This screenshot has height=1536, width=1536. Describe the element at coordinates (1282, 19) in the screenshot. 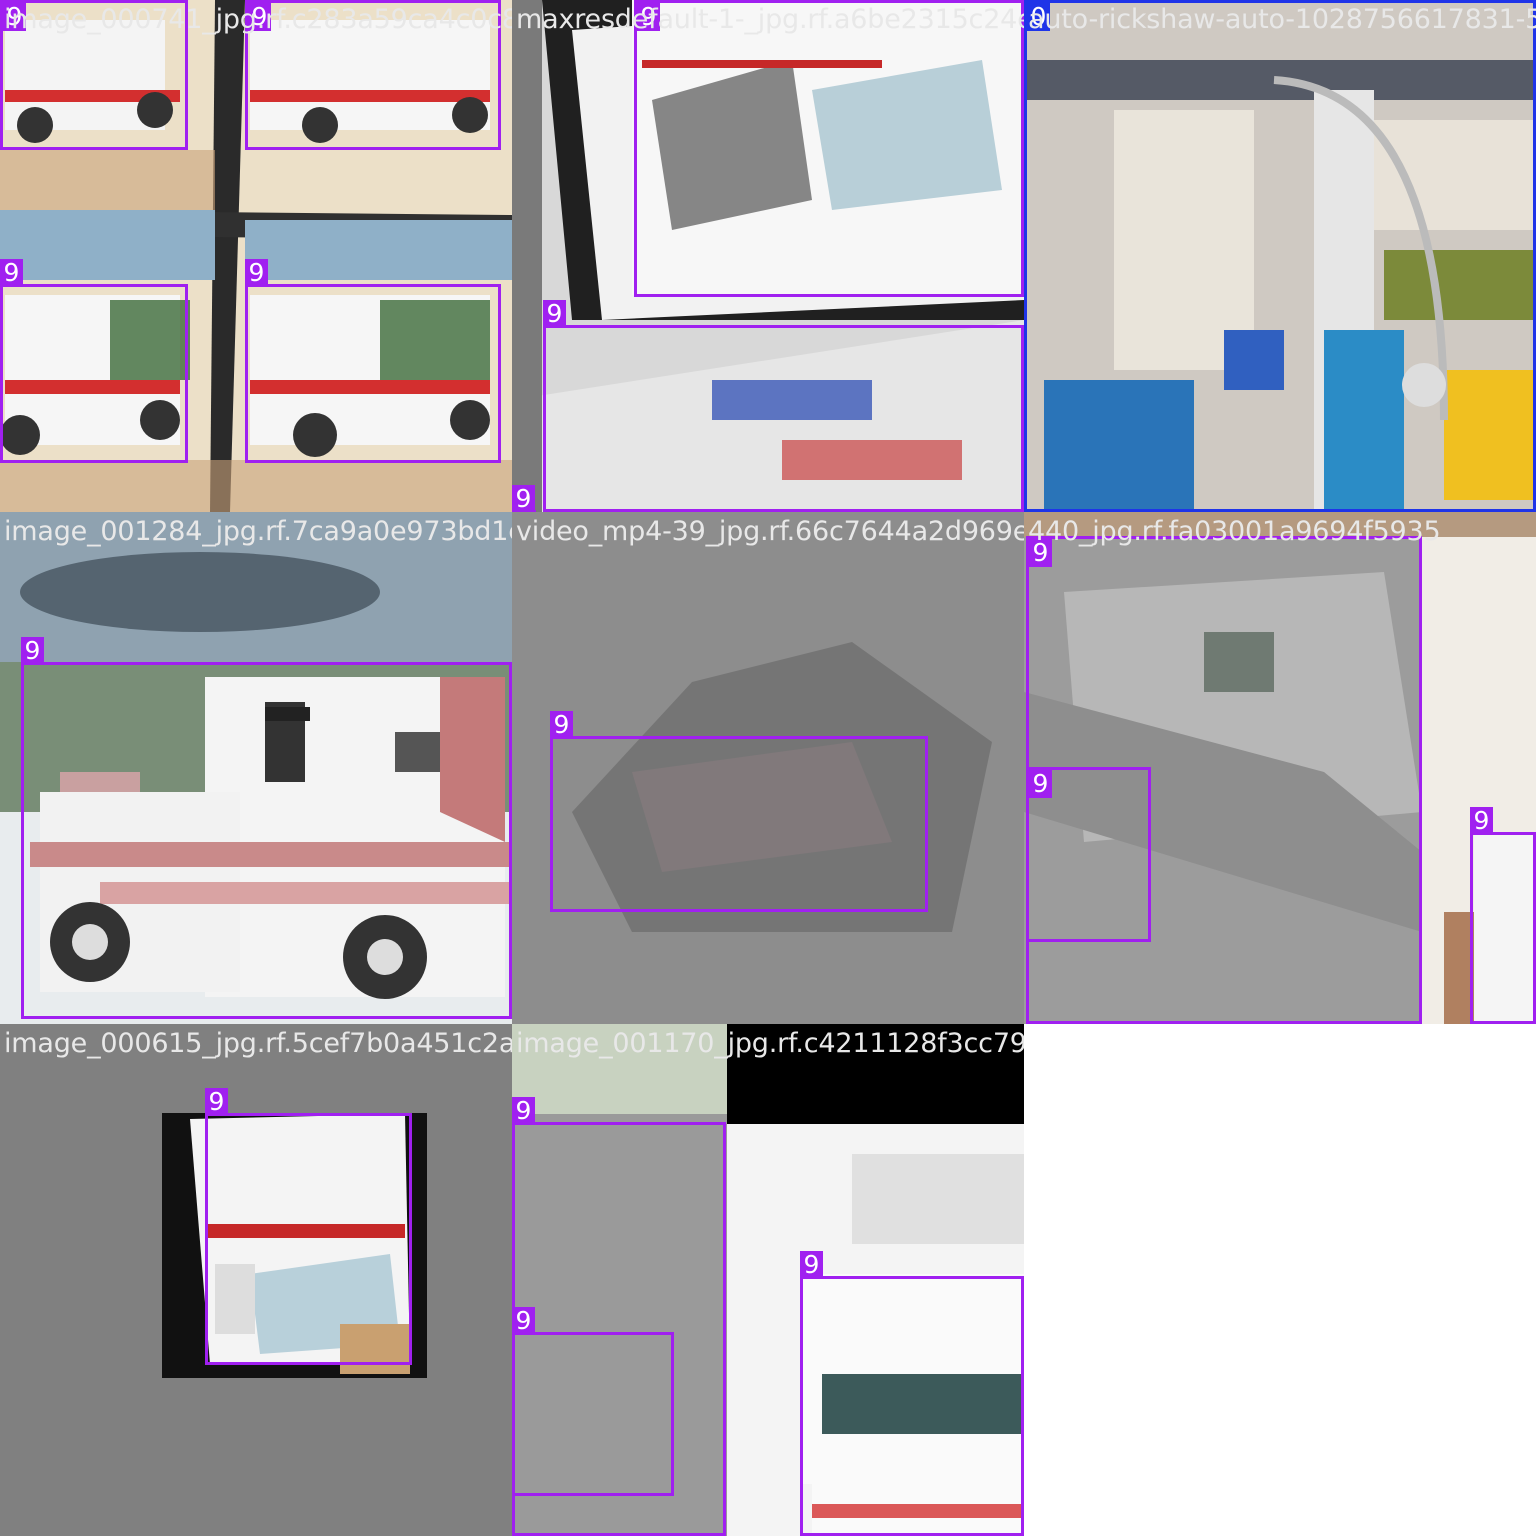

I see `tile-3-filename: auto-rickshaw-auto-1028756617831-500x5` at that location.